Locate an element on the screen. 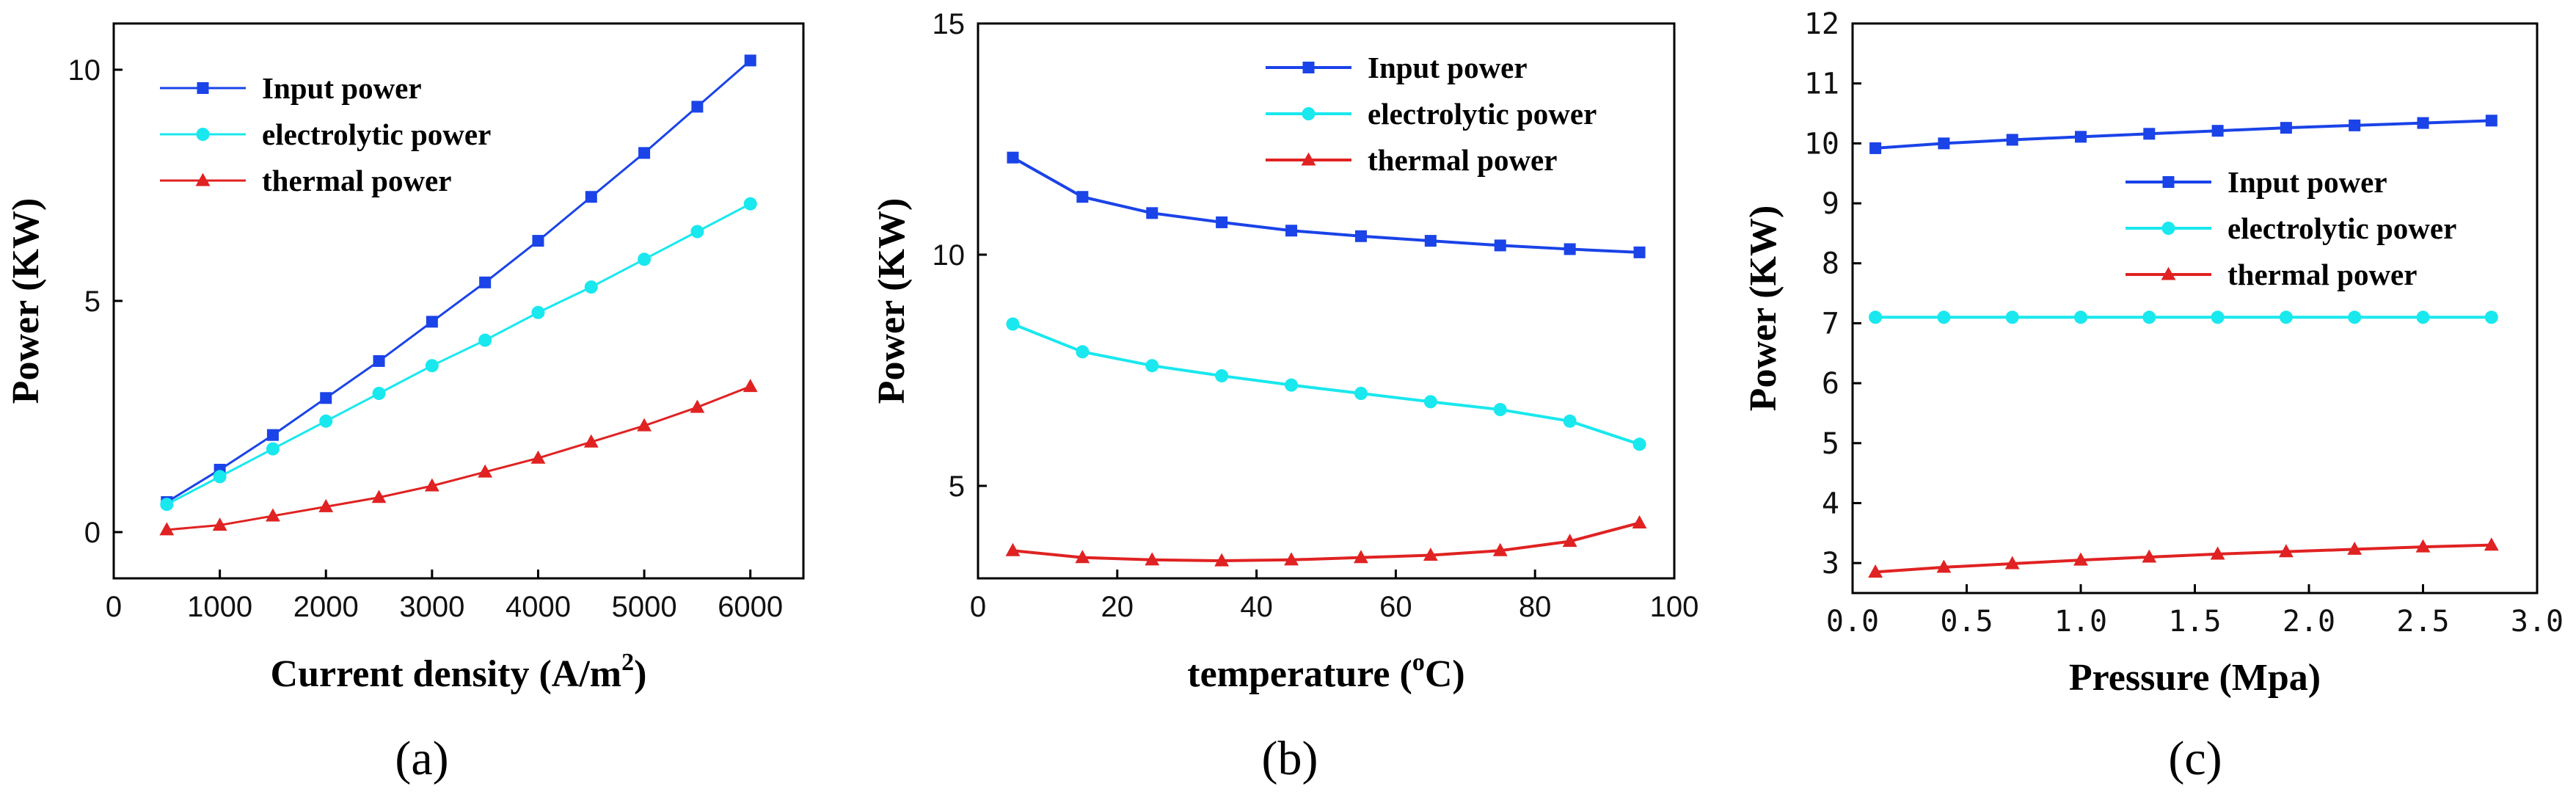  panel-label: (c) is located at coordinates (2195, 758).